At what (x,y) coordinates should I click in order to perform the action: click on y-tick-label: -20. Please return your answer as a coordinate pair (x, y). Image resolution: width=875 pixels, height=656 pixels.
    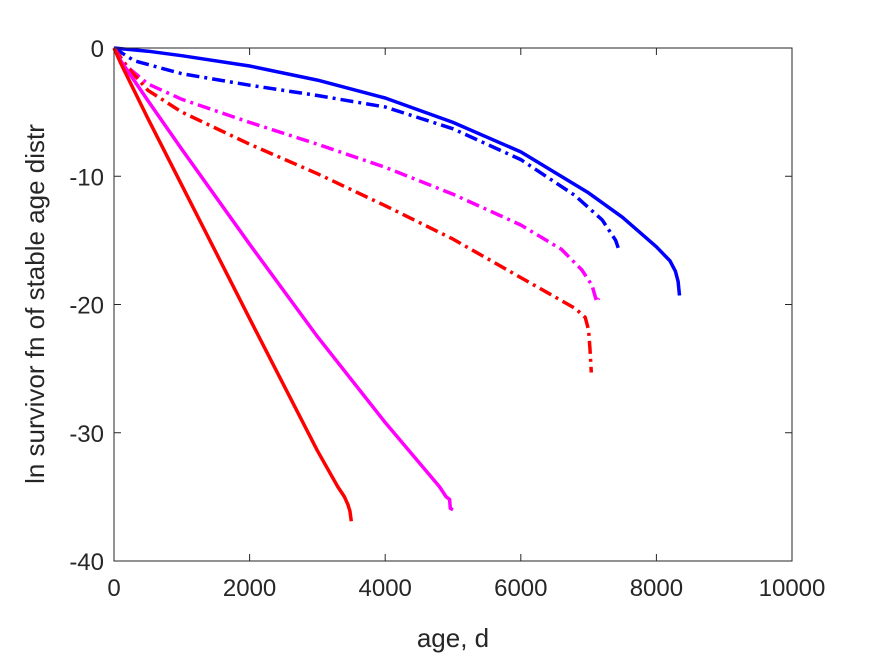
    Looking at the image, I should click on (86, 306).